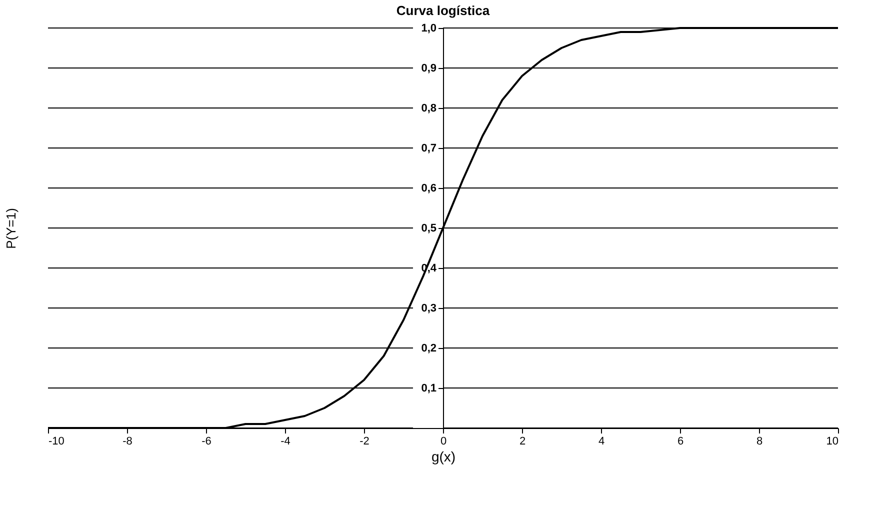 This screenshot has width=869, height=517. I want to click on x-tick-label: 0, so click(443, 442).